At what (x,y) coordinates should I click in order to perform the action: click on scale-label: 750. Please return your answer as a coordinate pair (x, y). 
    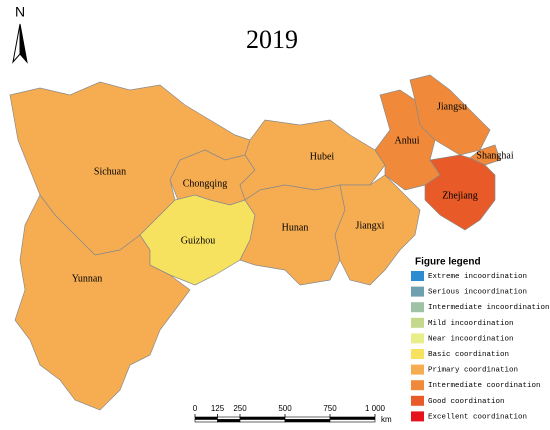
    Looking at the image, I should click on (330, 408).